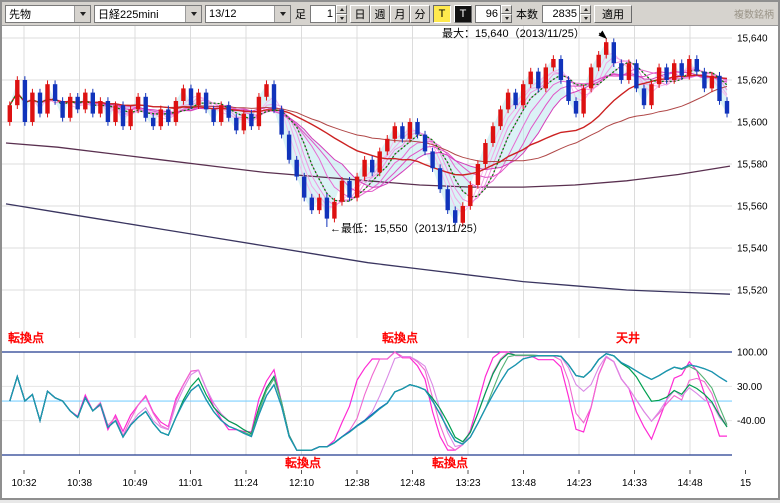 The image size is (780, 503). I want to click on time-tick-label: 13:23, so click(467, 483).